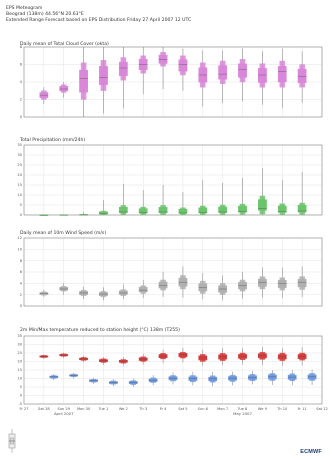 This screenshot has height=460, width=332. Describe the element at coordinates (21, 100) in the screenshot. I see `y-tick-label: 2` at that location.